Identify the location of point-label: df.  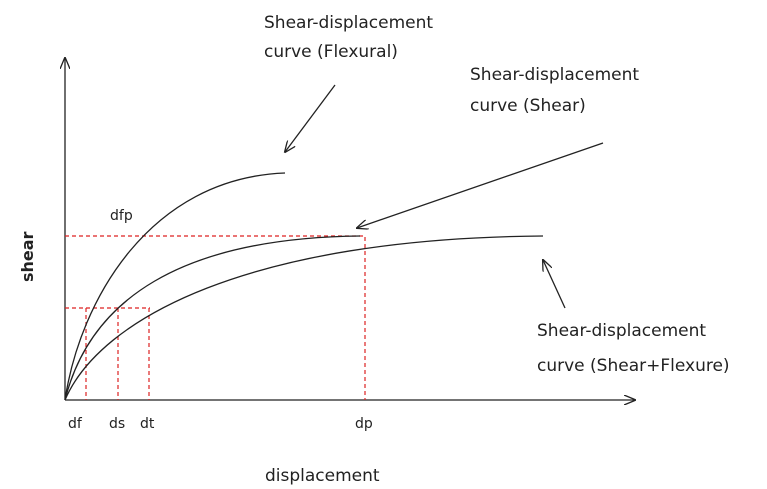
(75, 424).